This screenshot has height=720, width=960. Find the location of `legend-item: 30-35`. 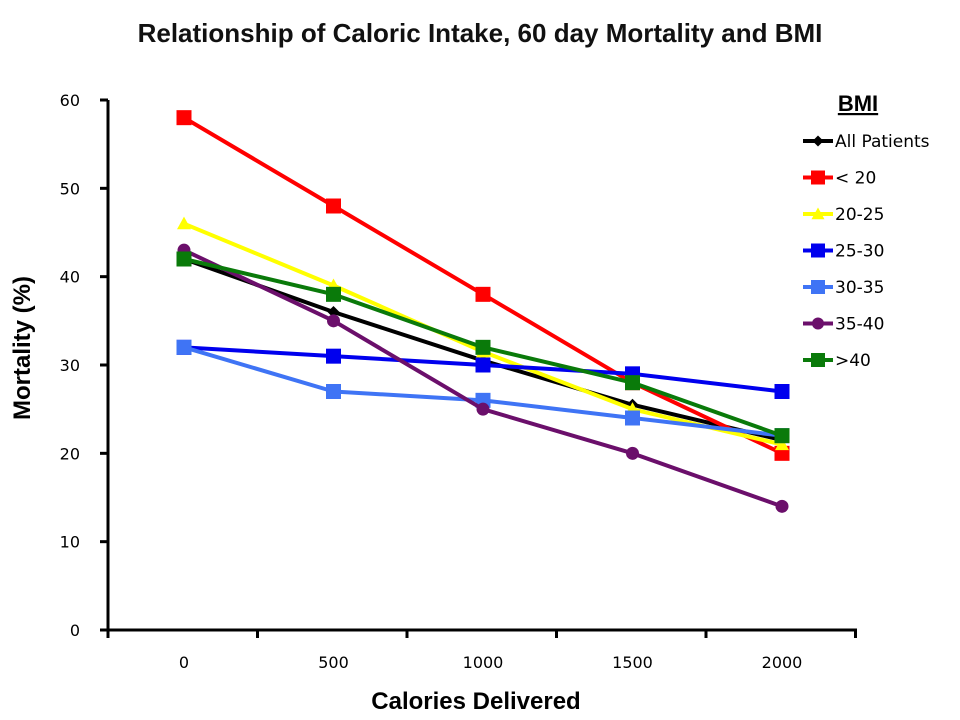

legend-item: 30-35 is located at coordinates (843, 288).